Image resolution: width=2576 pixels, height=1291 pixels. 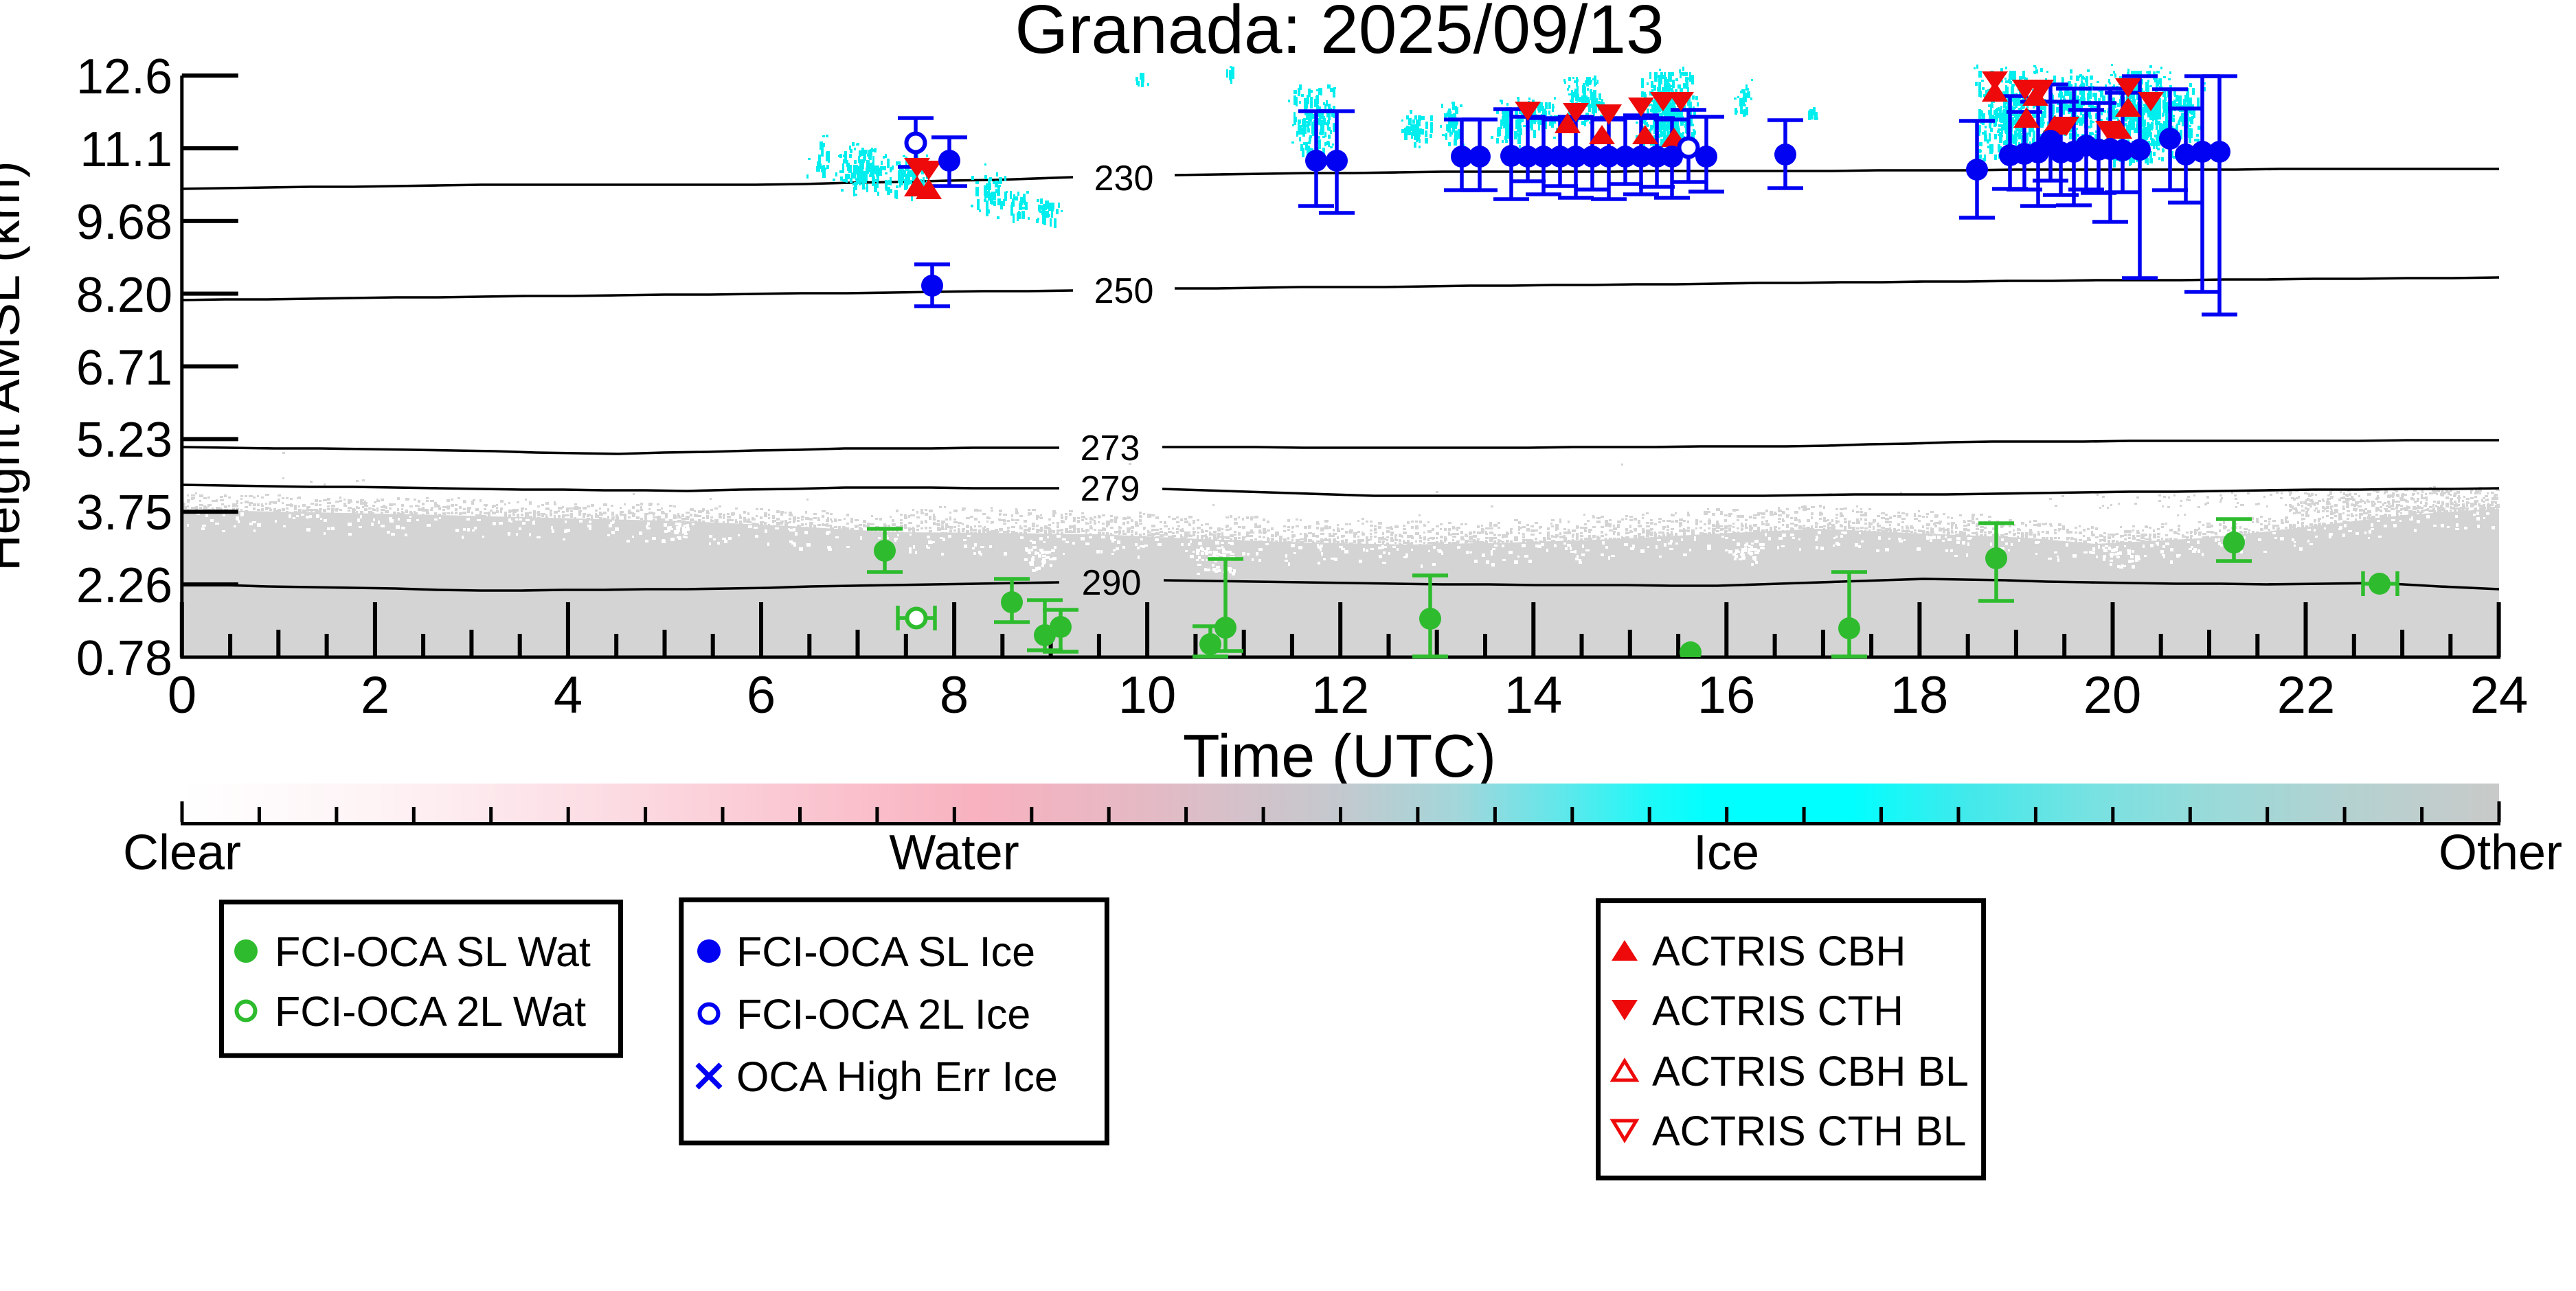 What do you see at coordinates (433, 952) in the screenshot?
I see `svg-text: FCI-OCA SL Wat` at bounding box center [433, 952].